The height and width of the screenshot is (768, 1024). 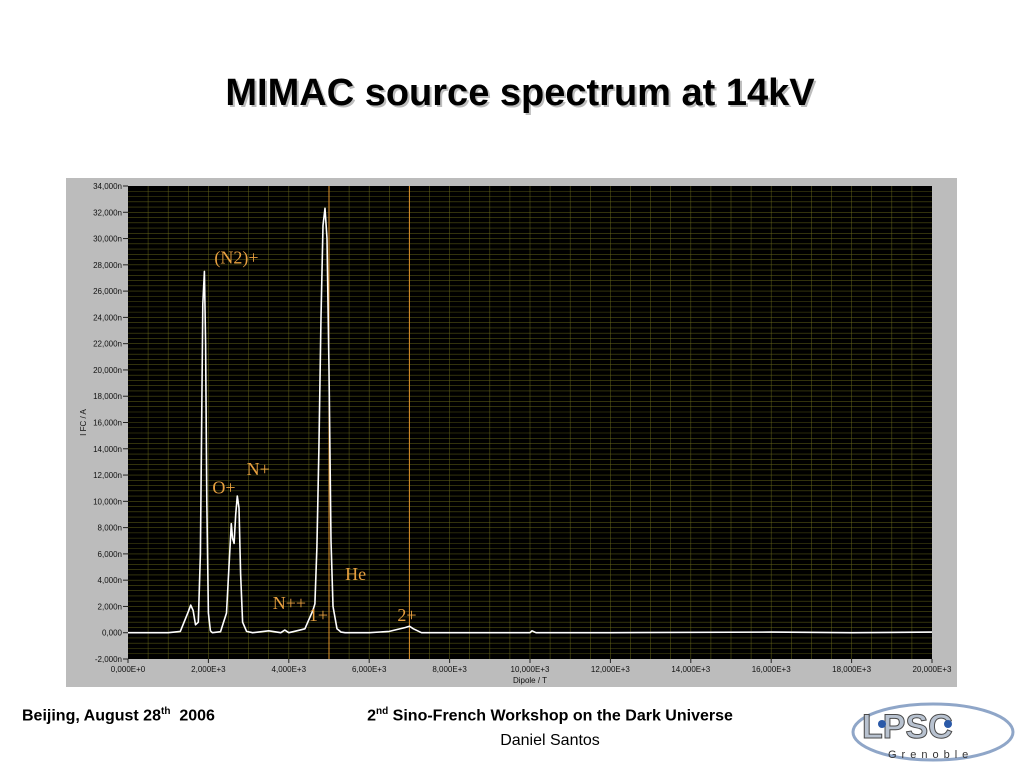 What do you see at coordinates (369, 669) in the screenshot?
I see `x-tick-label: 6,000E+3` at bounding box center [369, 669].